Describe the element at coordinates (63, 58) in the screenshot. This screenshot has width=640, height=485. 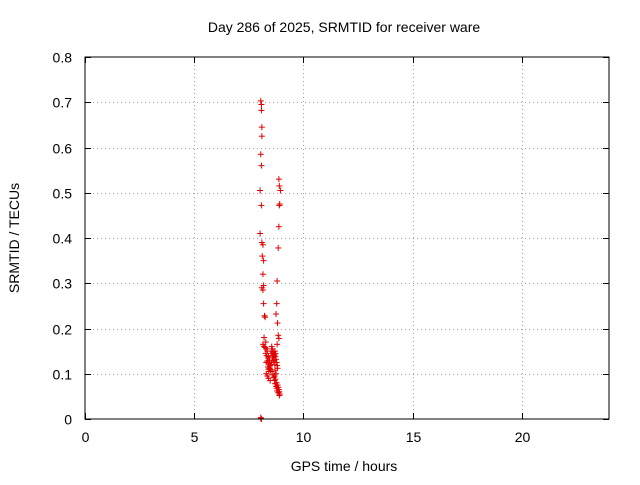
I see `y-tick-label: 0.8` at that location.